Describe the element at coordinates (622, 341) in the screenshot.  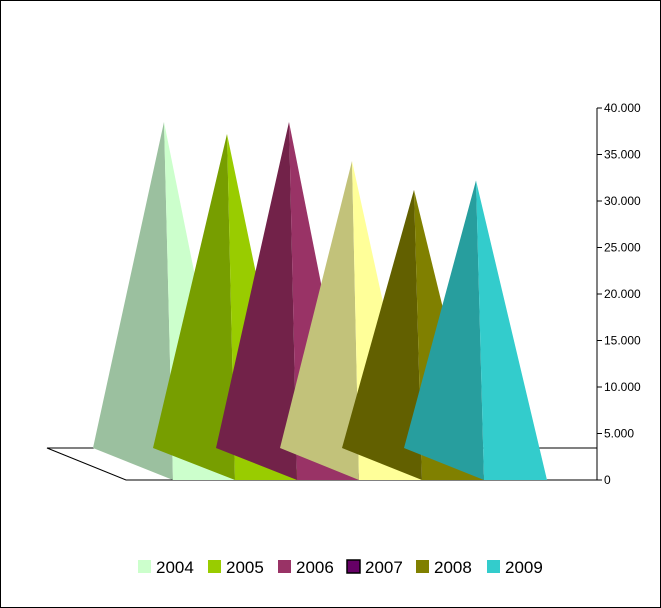
I see `y-tick-label: 15.000` at that location.